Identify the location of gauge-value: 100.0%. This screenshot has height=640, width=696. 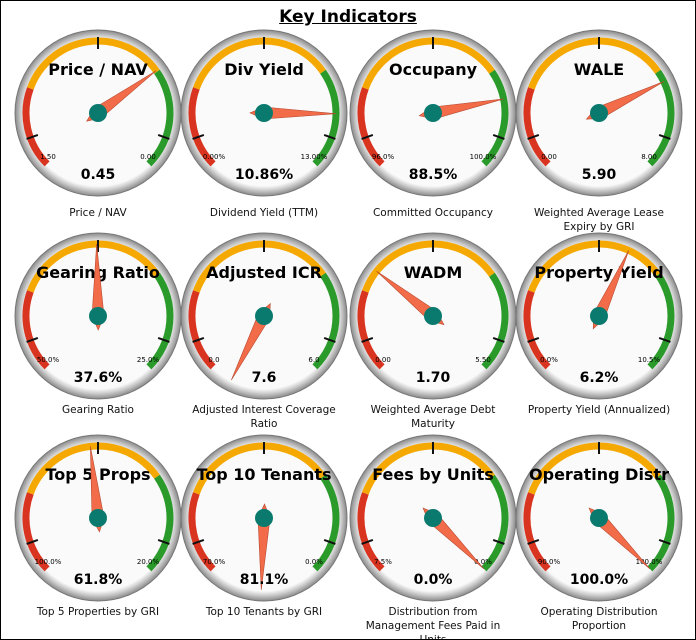
(599, 580).